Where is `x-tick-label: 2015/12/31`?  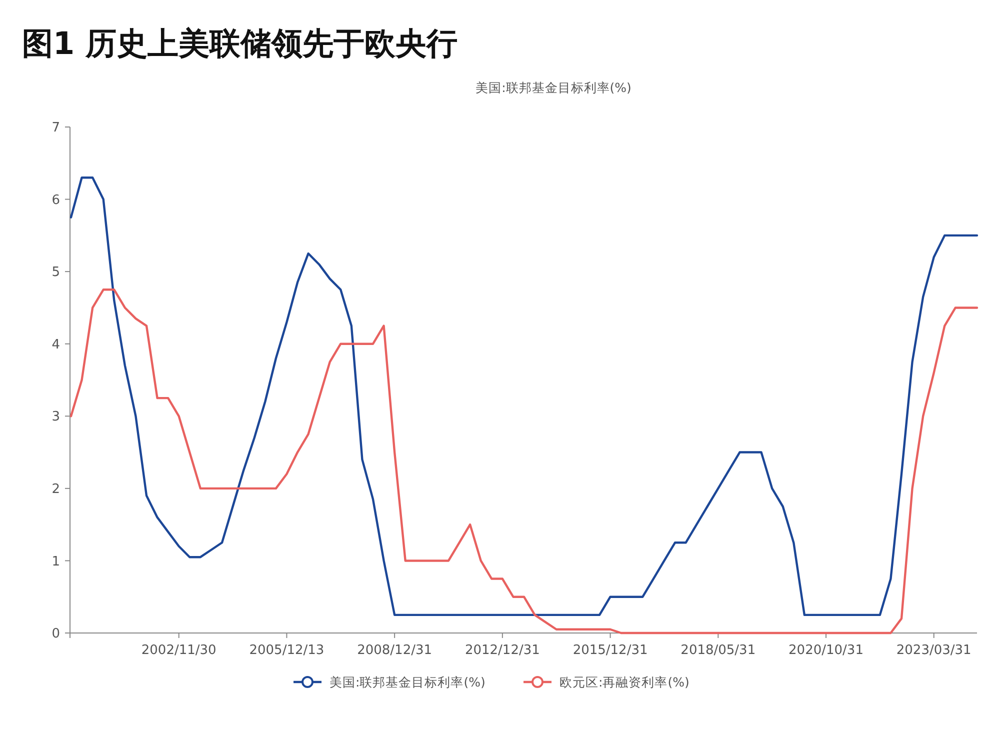
x-tick-label: 2015/12/31 is located at coordinates (610, 650).